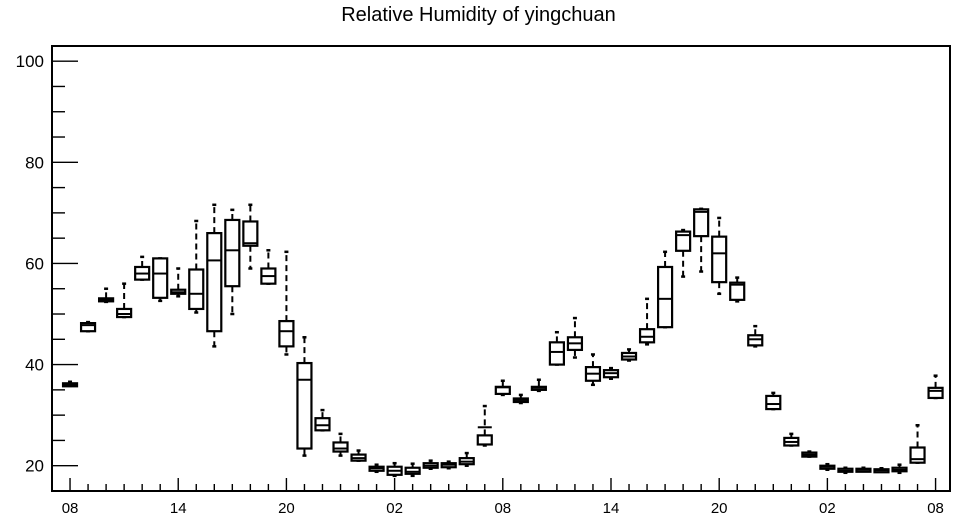  What do you see at coordinates (34, 162) in the screenshot?
I see `y-tick-label: 80` at bounding box center [34, 162].